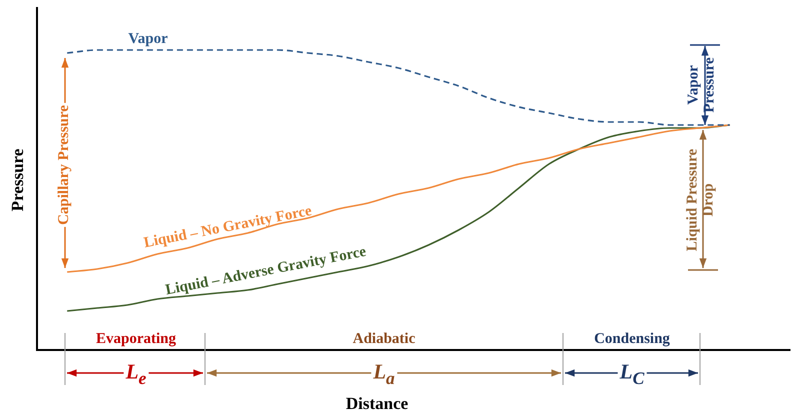 The width and height of the screenshot is (792, 416). What do you see at coordinates (632, 374) in the screenshot?
I see `text: L$_{C}$` at bounding box center [632, 374].